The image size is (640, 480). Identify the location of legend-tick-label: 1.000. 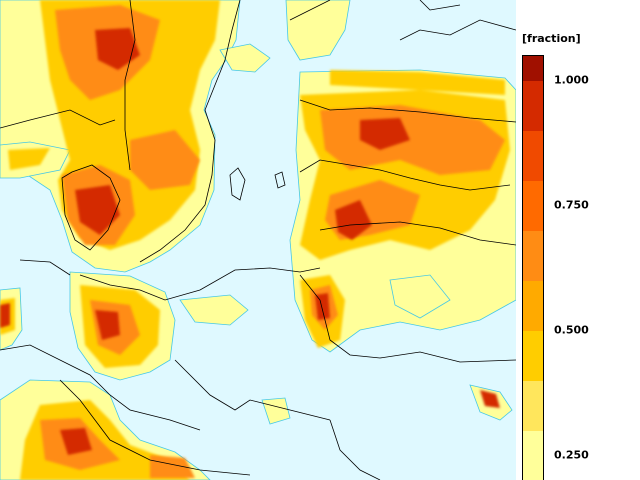
(571, 80).